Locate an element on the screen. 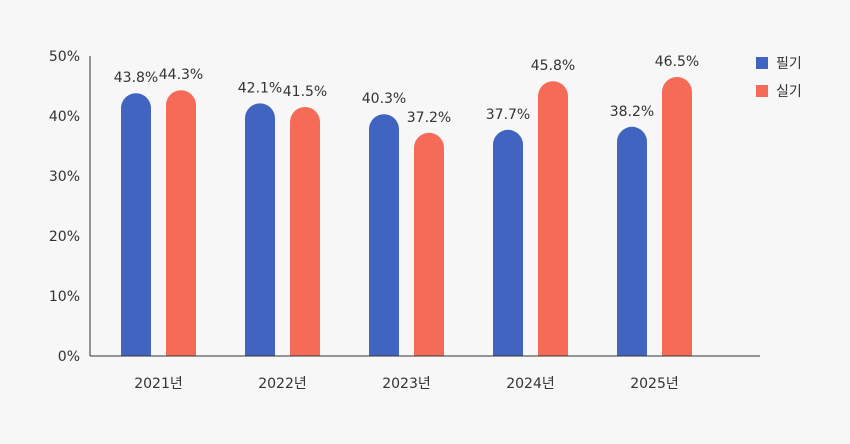 The image size is (850, 444). data-label: 38.2% is located at coordinates (632, 112).